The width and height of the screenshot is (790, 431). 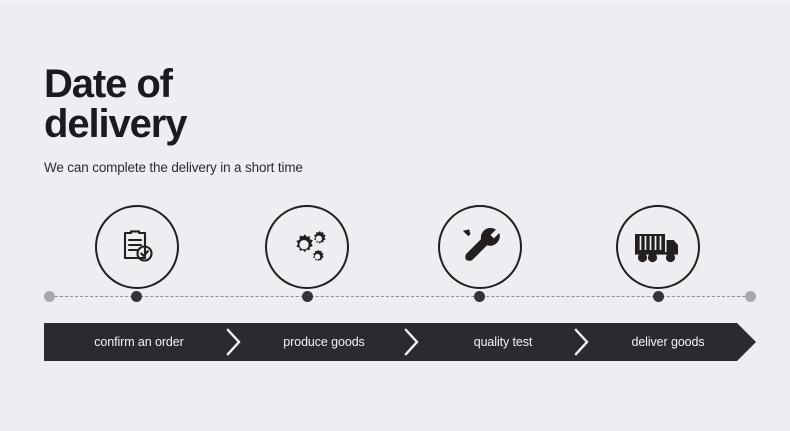 I want to click on cargo-truck-icon, so click(x=658, y=247).